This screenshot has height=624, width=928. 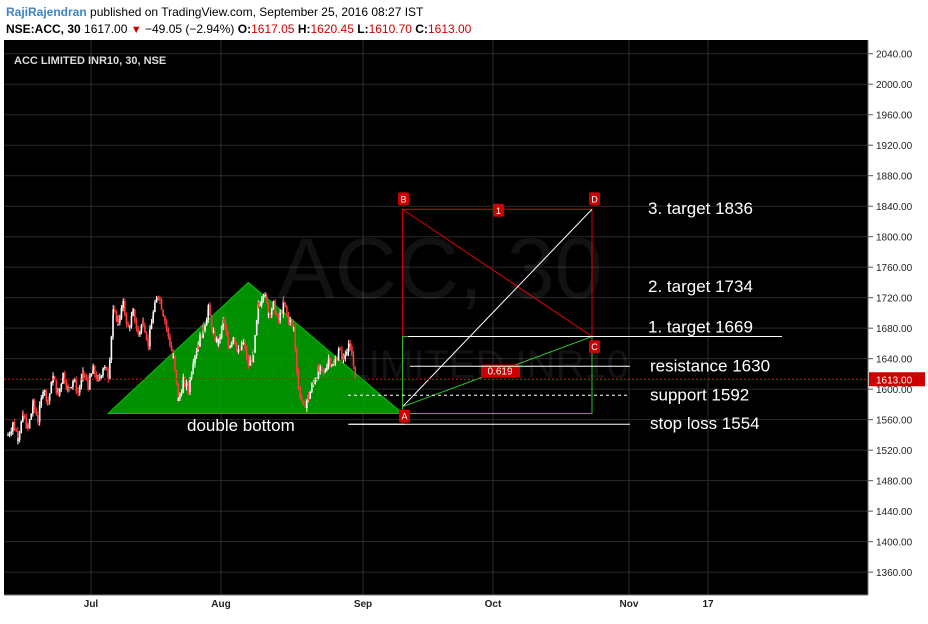 What do you see at coordinates (894, 512) in the screenshot?
I see `y-tick-label: 1440.00` at bounding box center [894, 512].